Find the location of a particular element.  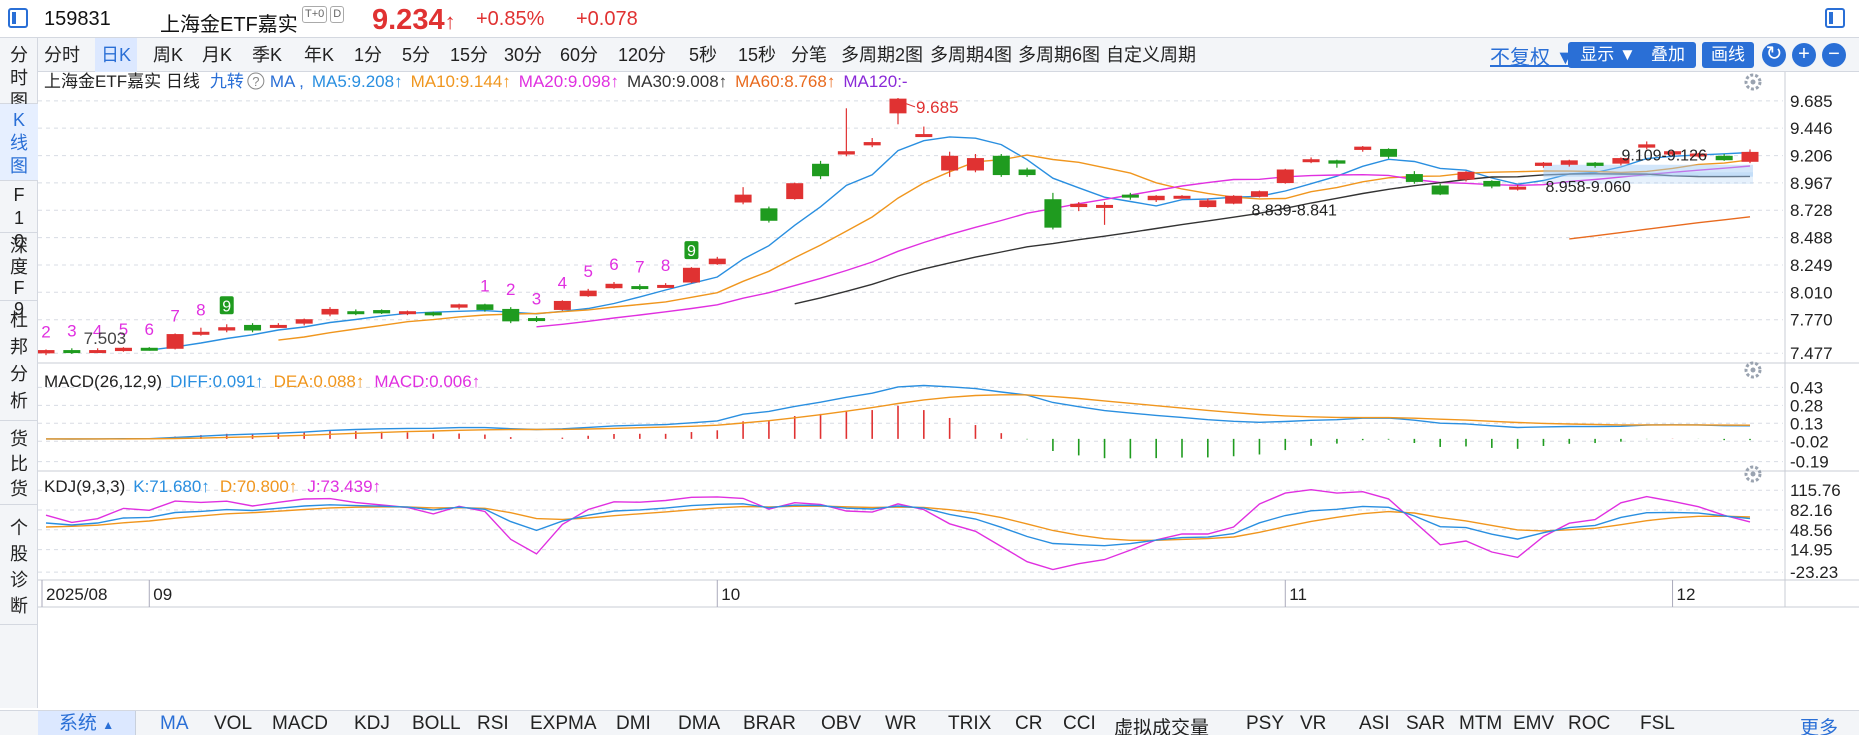

period-13: 15秒 is located at coordinates (757, 55).